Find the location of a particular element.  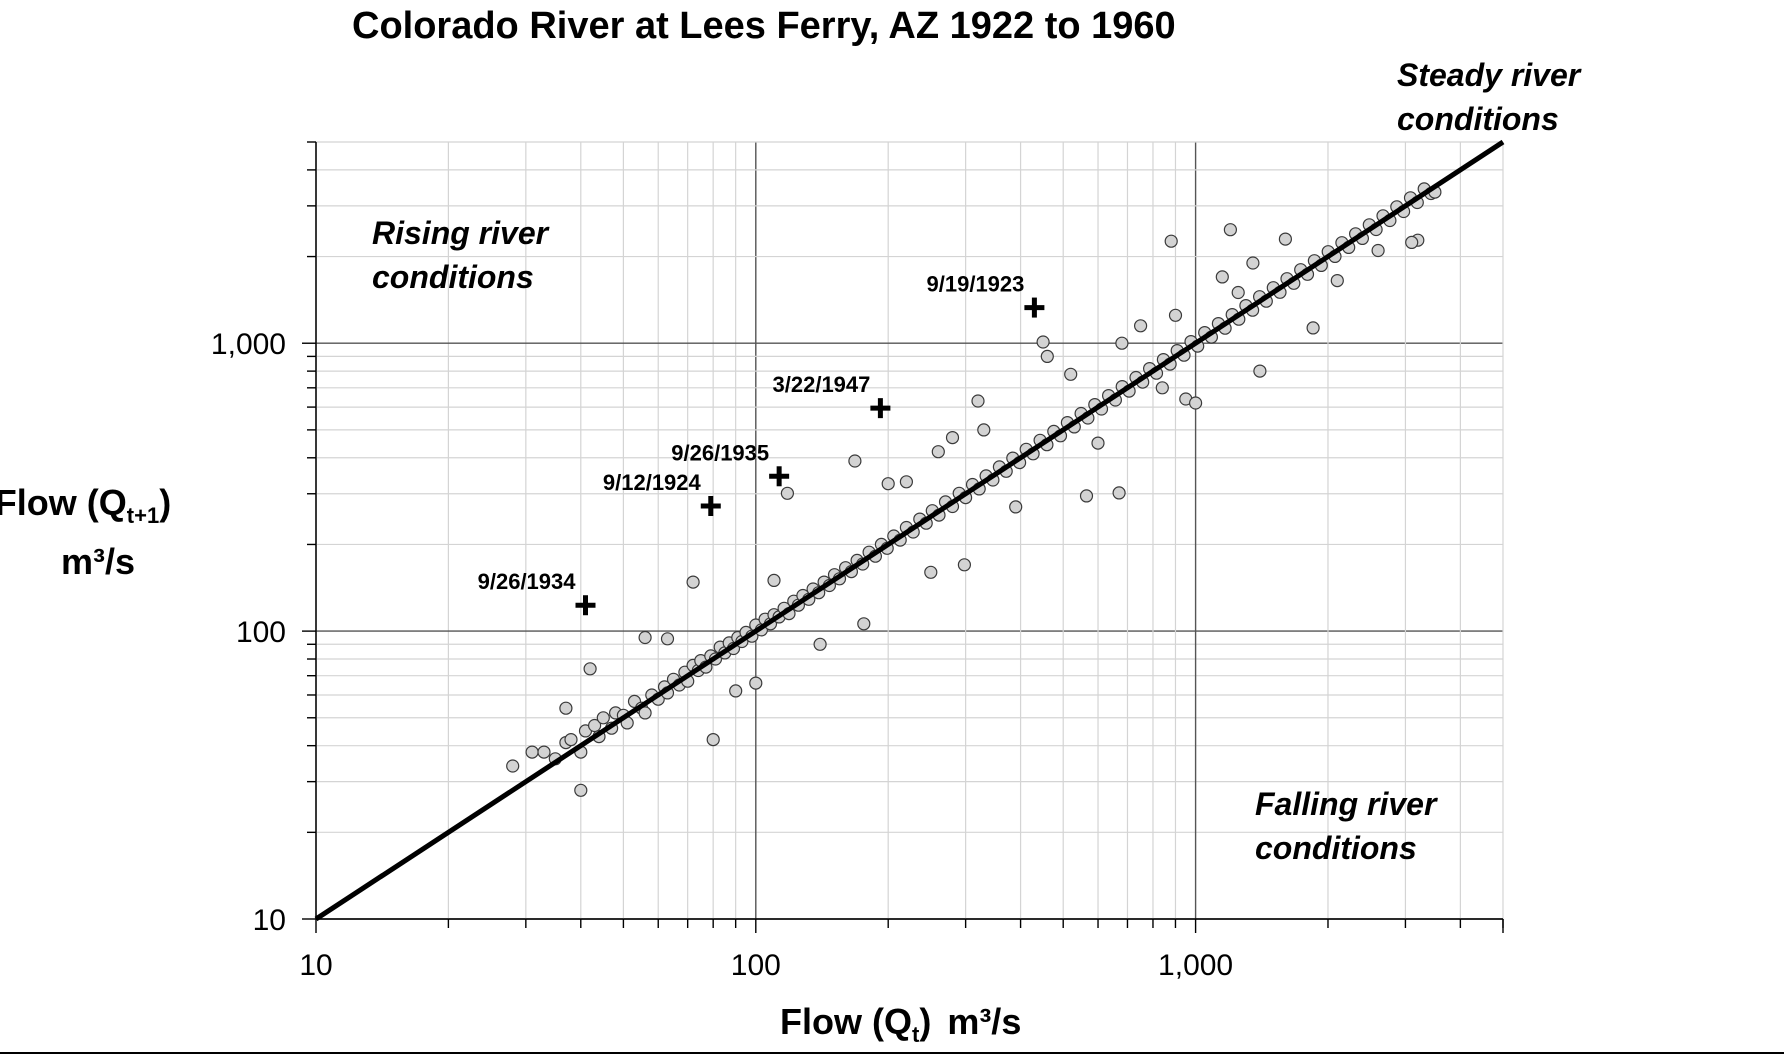

event-marker: 9/19/1923 is located at coordinates (986, 295).